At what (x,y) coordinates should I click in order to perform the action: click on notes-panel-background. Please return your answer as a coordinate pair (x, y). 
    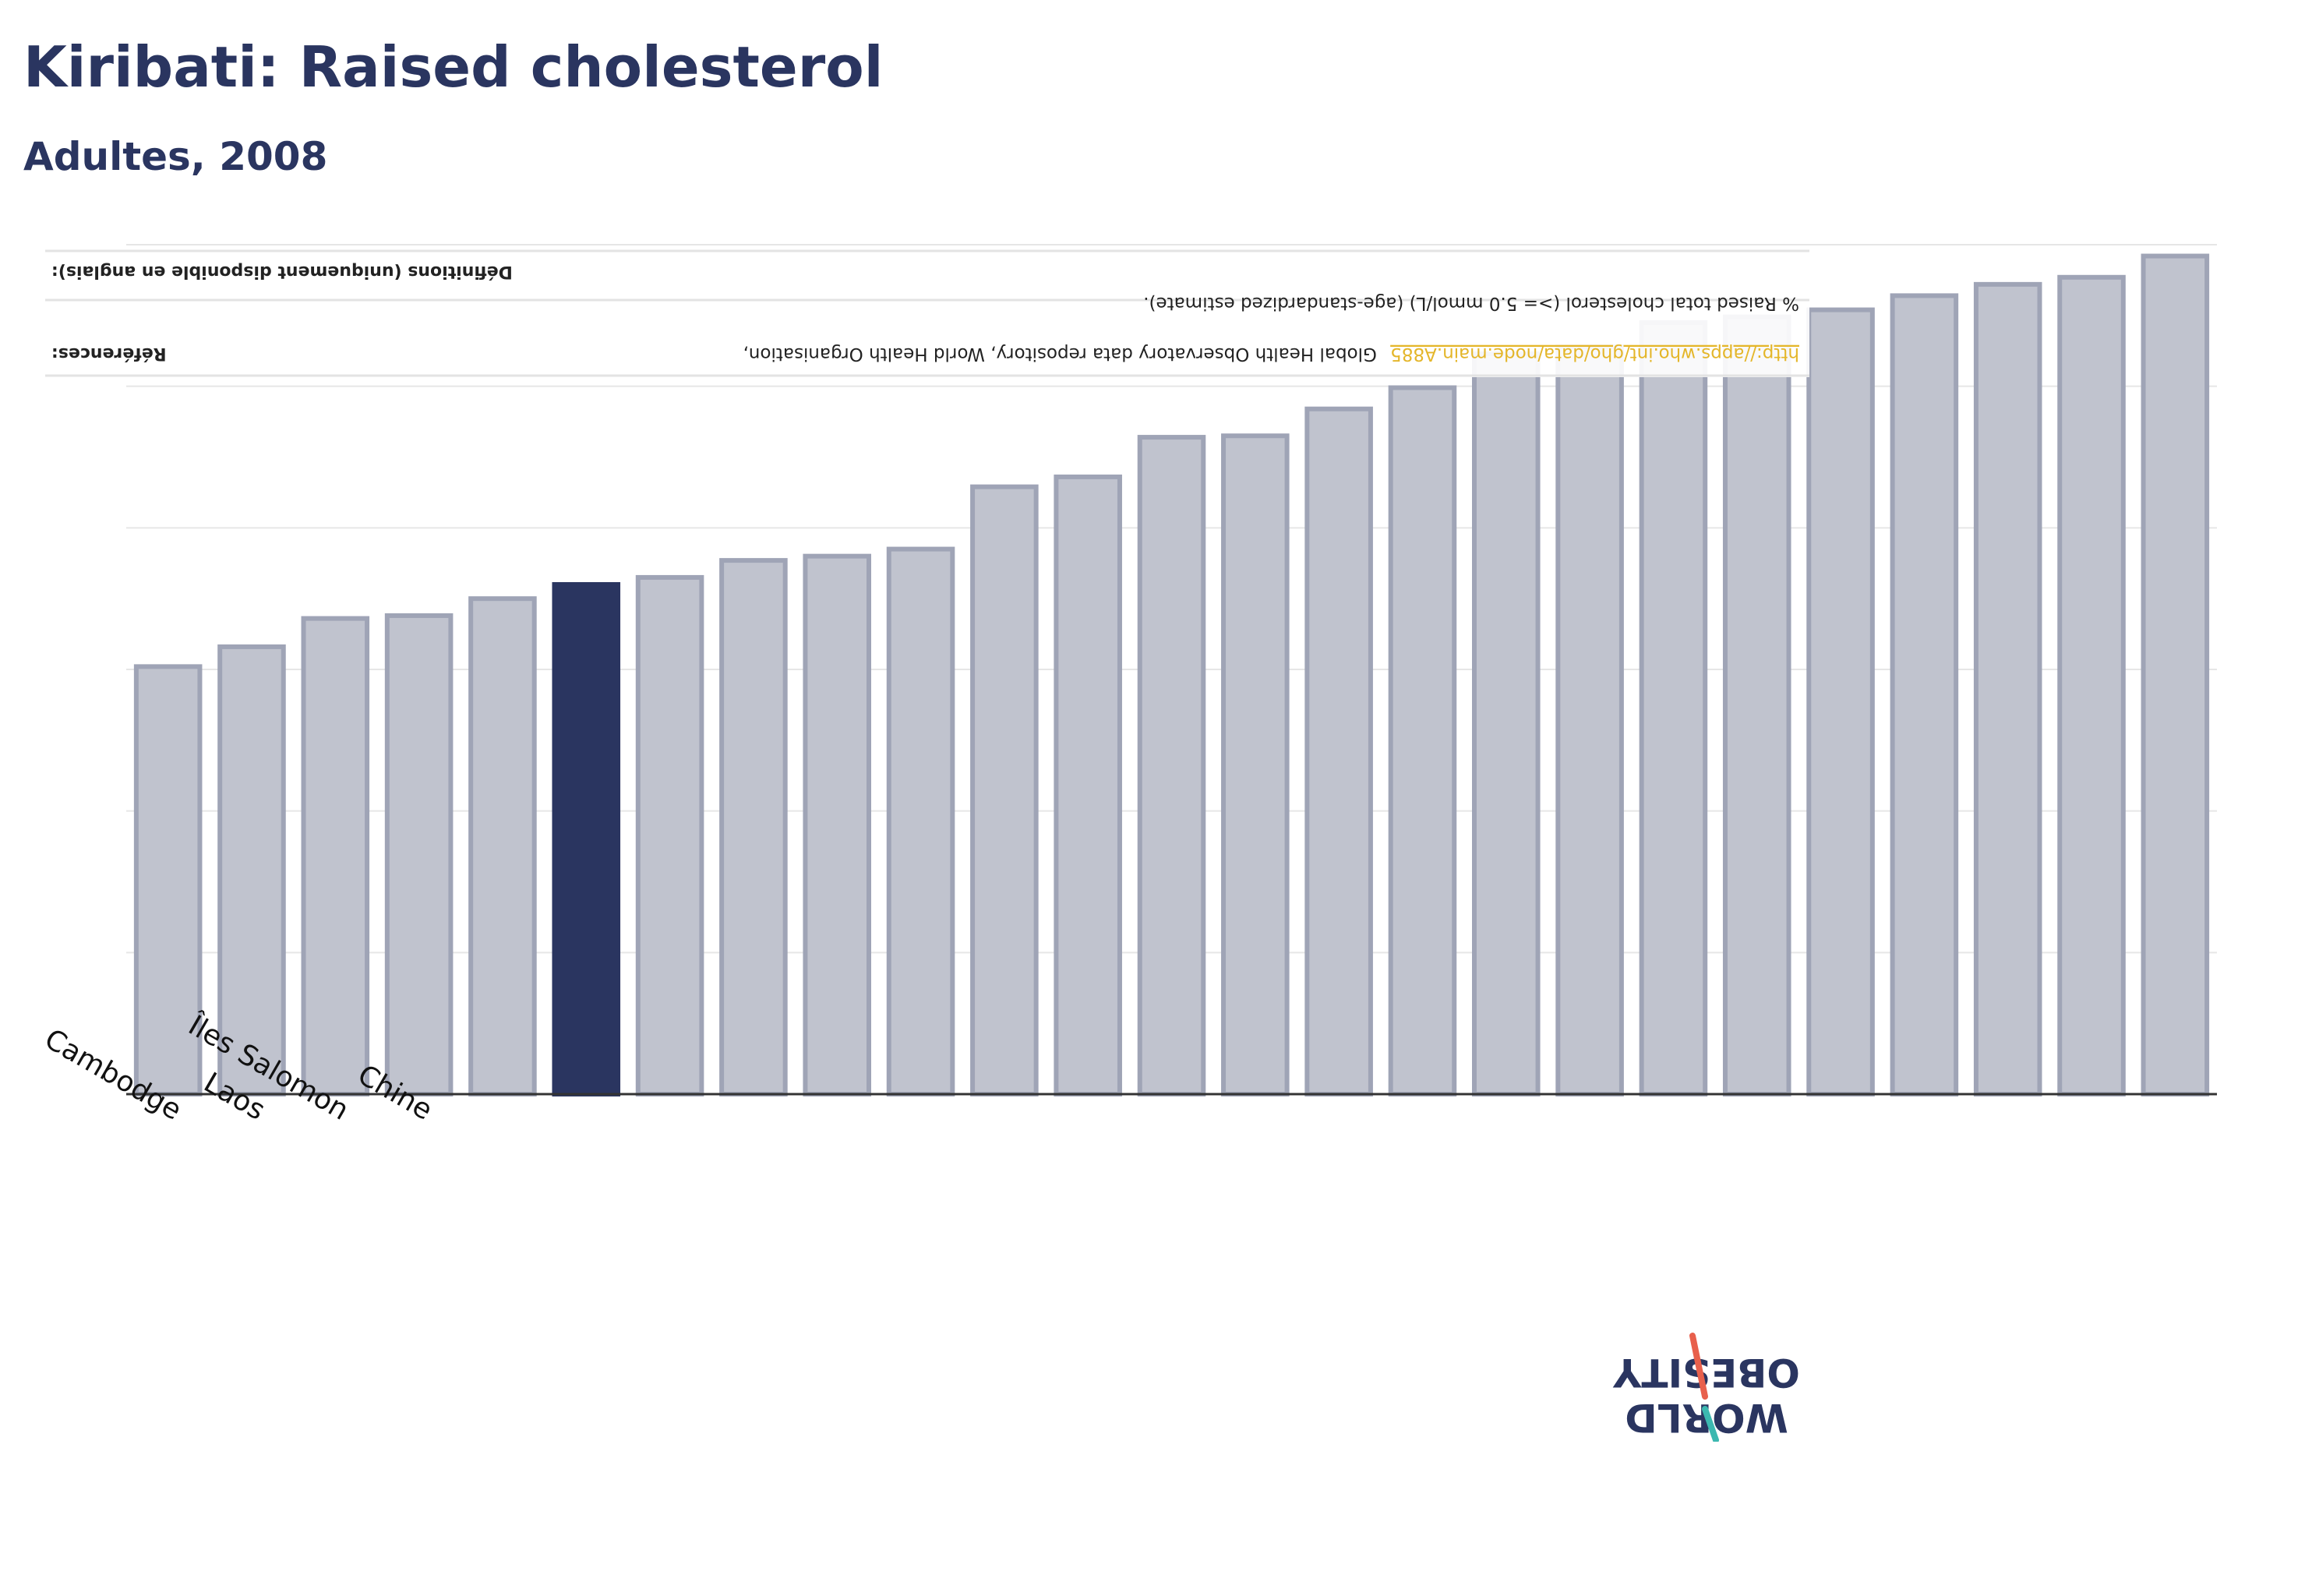
    Looking at the image, I should click on (927, 314).